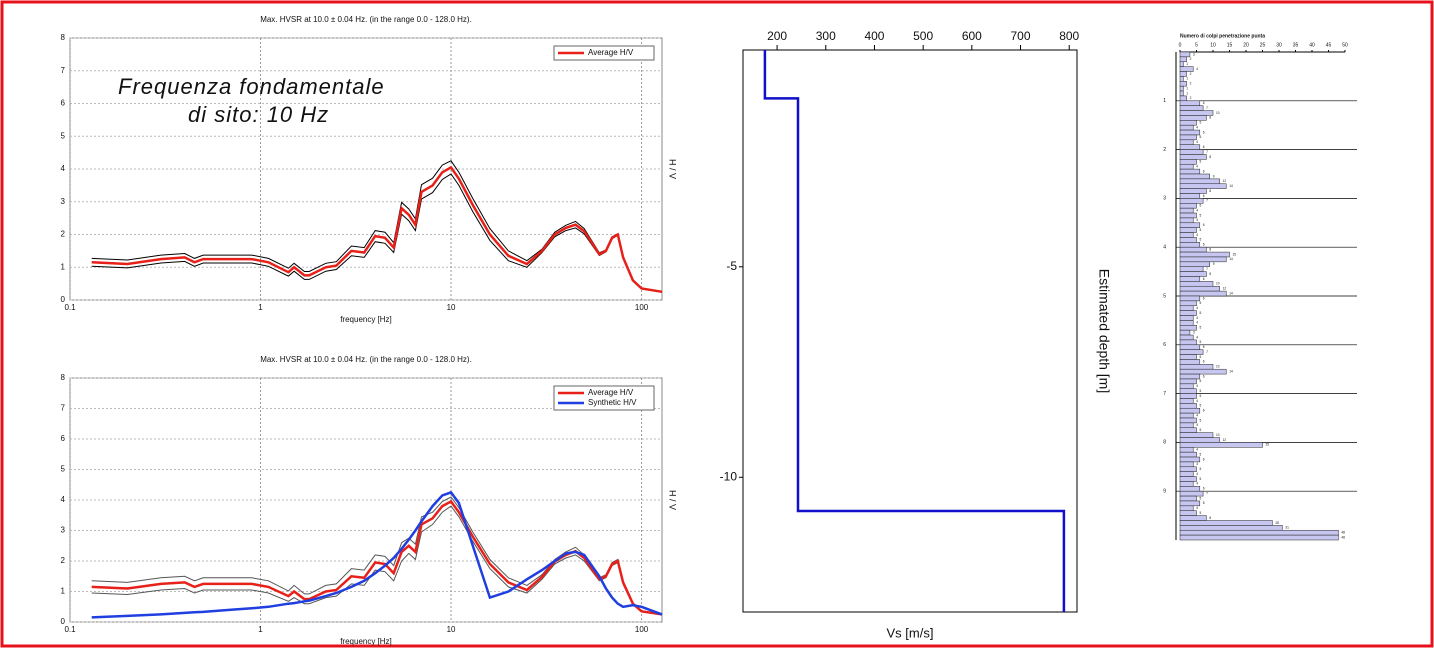 Image resolution: width=1434 pixels, height=653 pixels. I want to click on y-tick-label: 5, so click(1164, 296).